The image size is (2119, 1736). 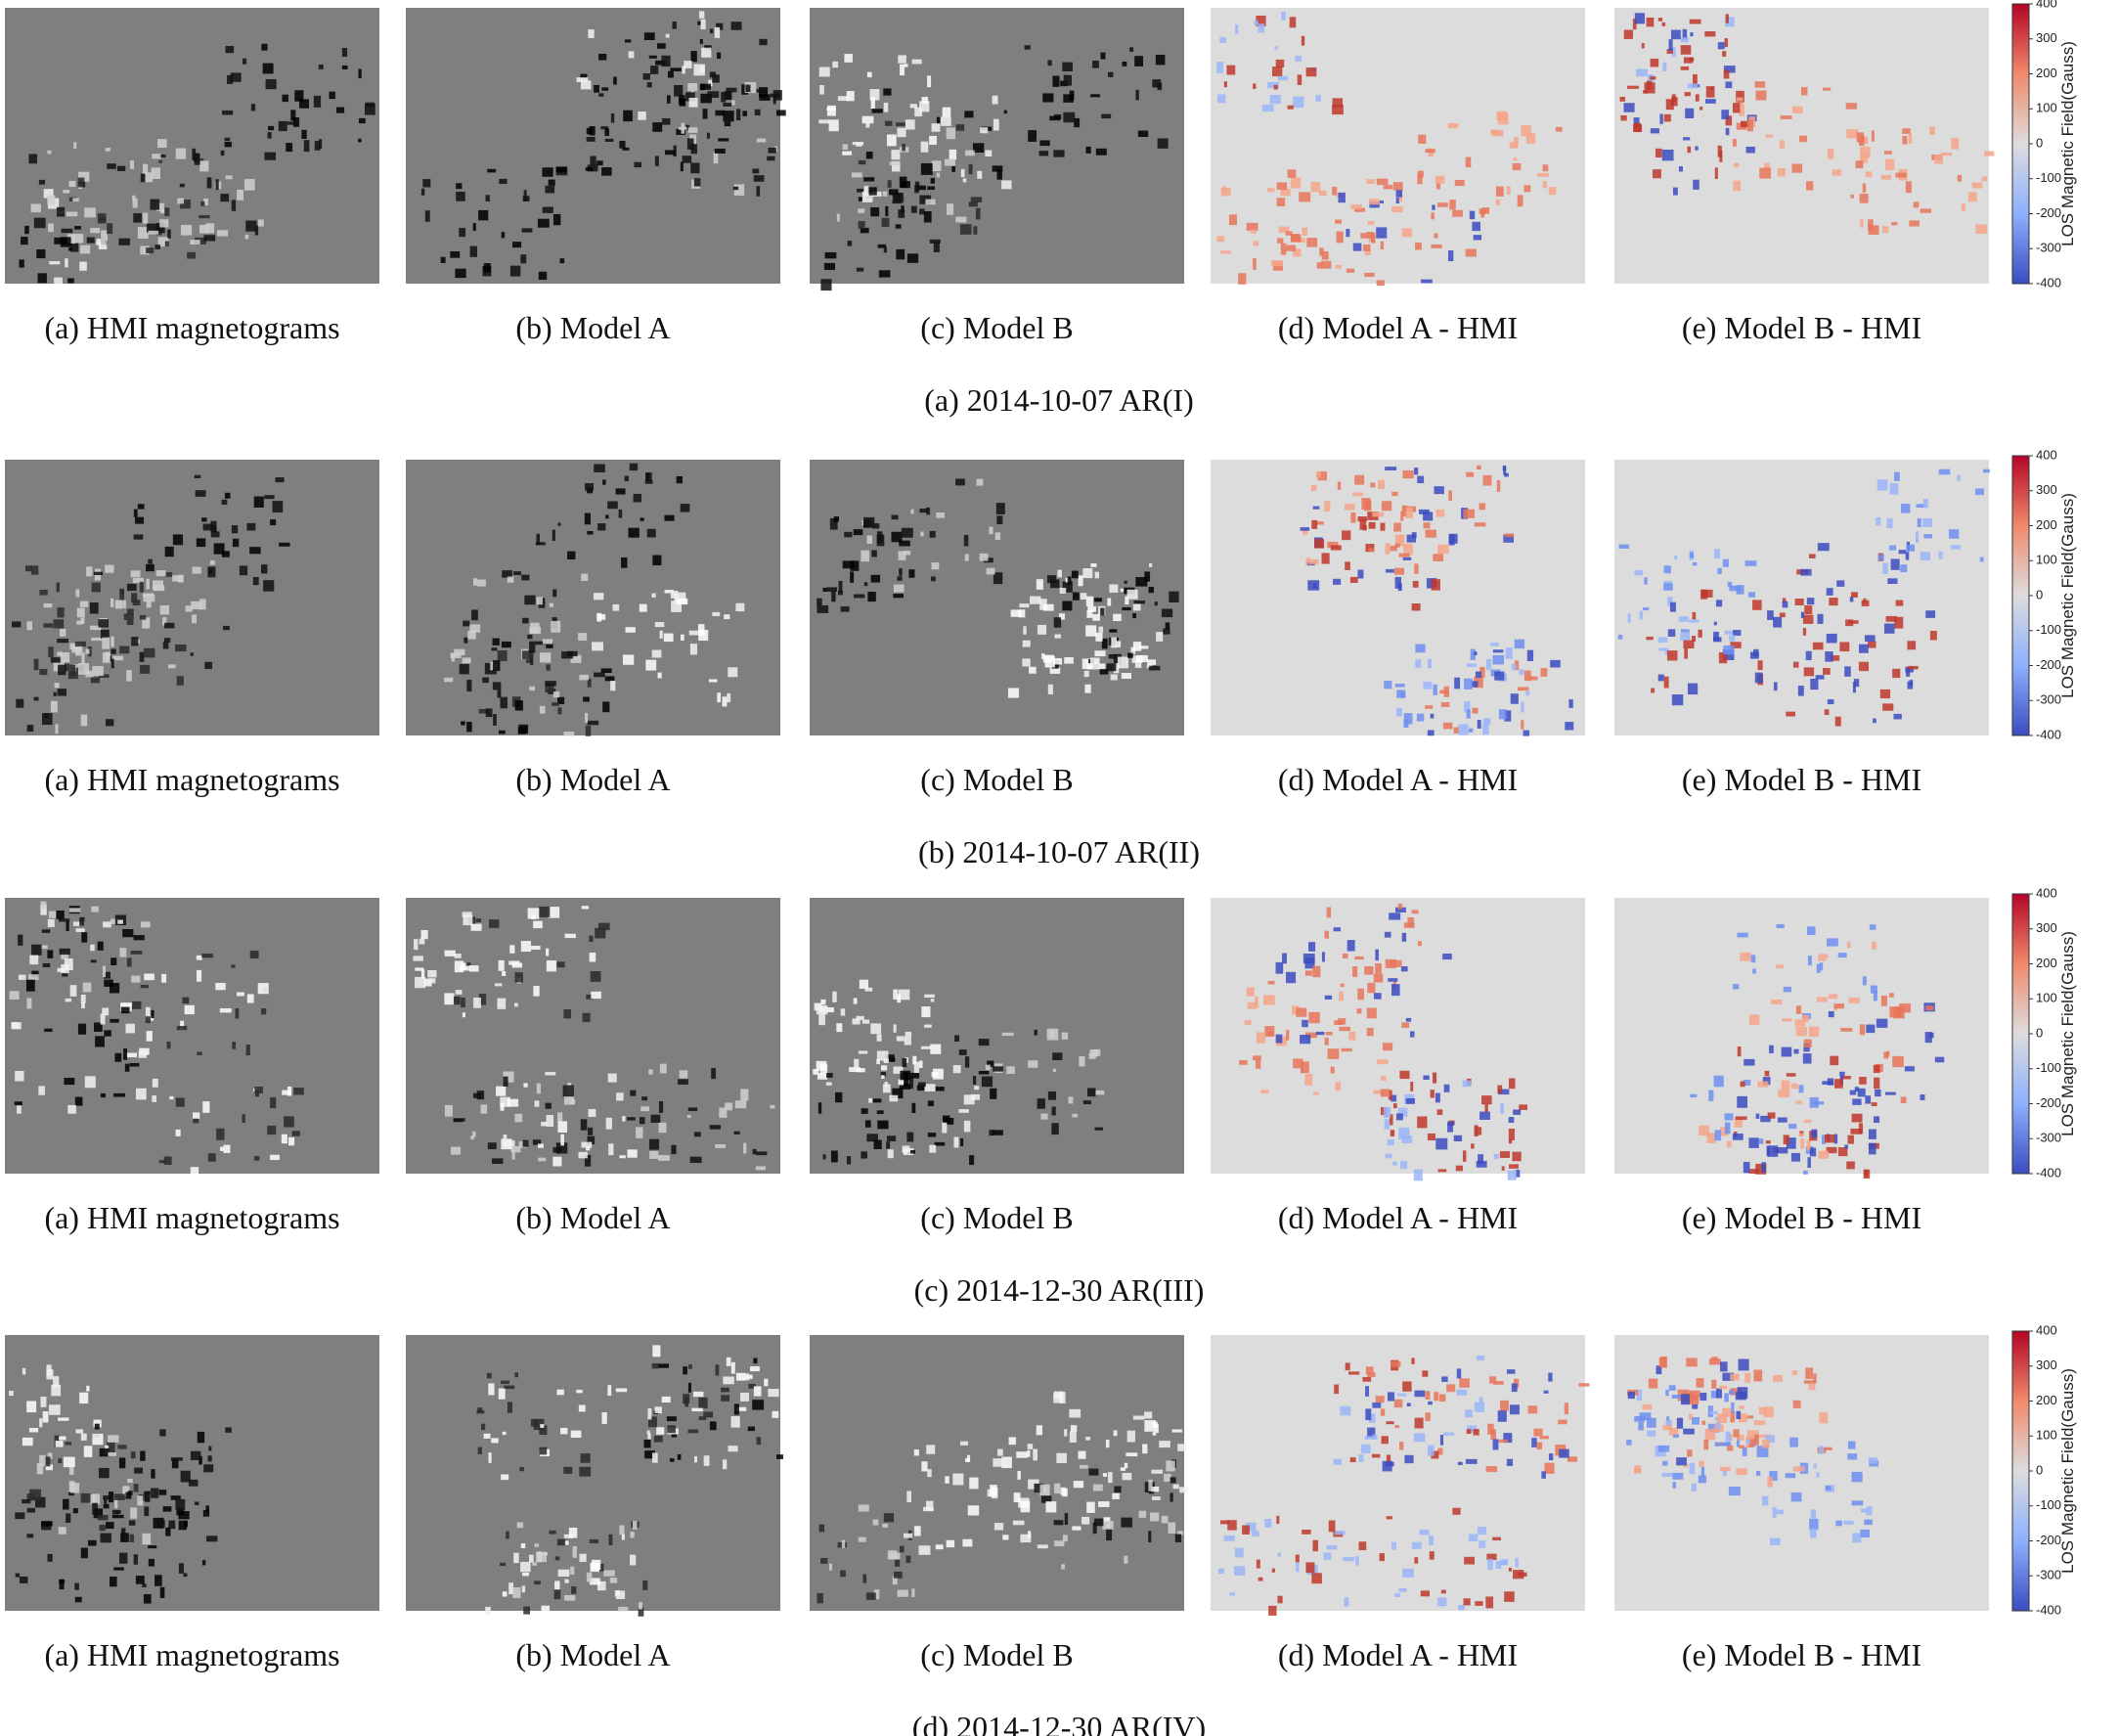 I want to click on colorbar-tick-label: 0, so click(x=2040, y=594).